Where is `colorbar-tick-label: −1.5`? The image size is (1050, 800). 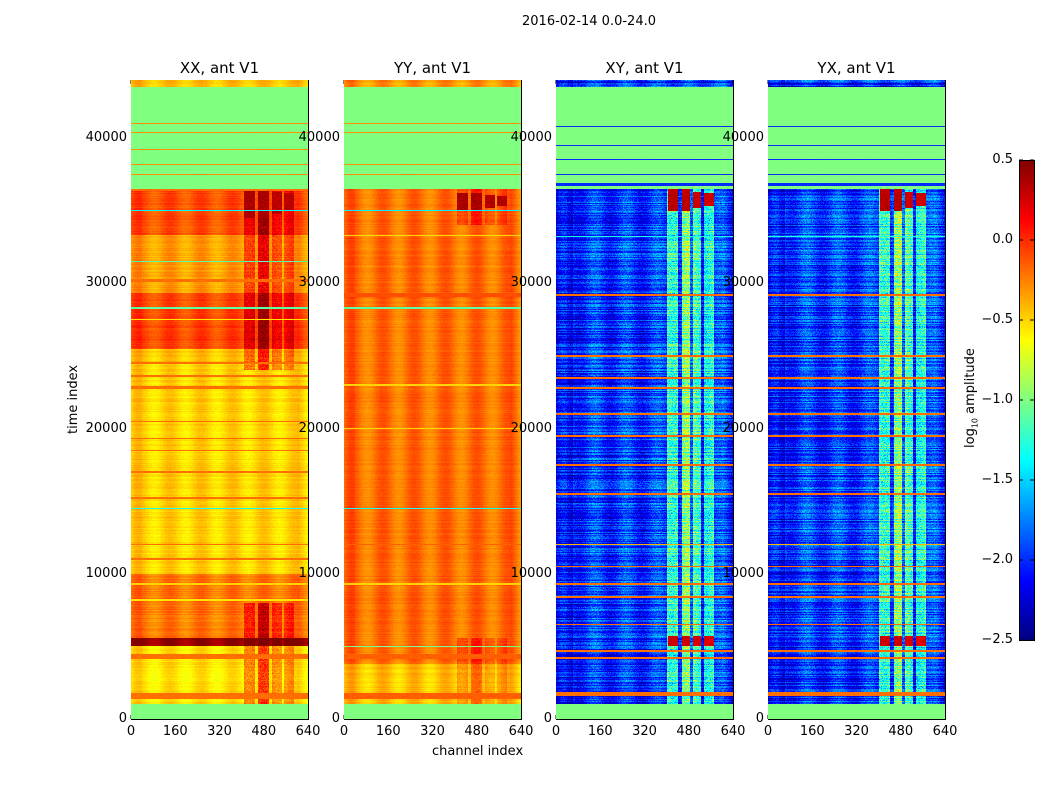 colorbar-tick-label: −1.5 is located at coordinates (997, 479).